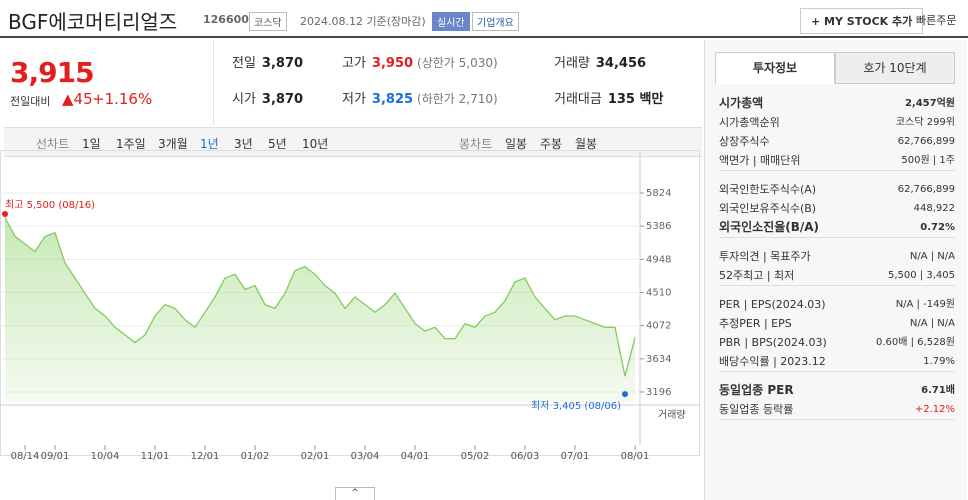  What do you see at coordinates (772, 304) in the screenshot?
I see `info-label: PER | EPS(2024.03)` at bounding box center [772, 304].